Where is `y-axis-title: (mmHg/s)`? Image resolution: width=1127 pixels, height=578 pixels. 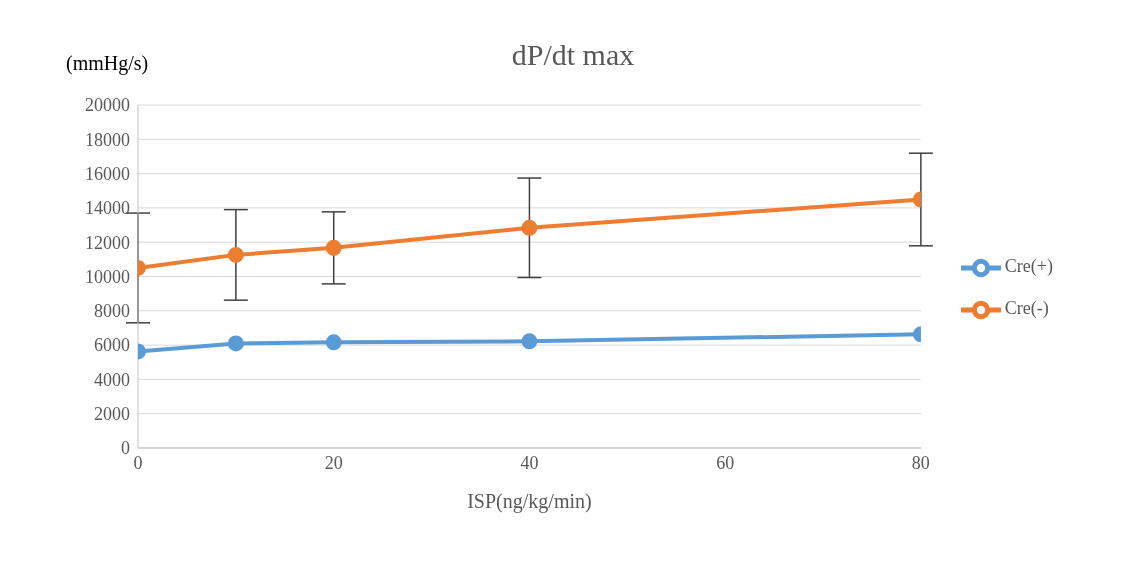 y-axis-title: (mmHg/s) is located at coordinates (107, 63).